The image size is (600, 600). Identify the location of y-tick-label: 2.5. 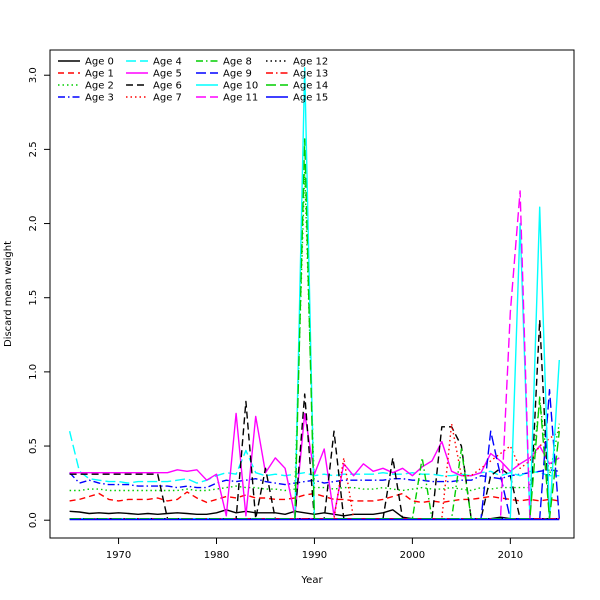
(33, 149).